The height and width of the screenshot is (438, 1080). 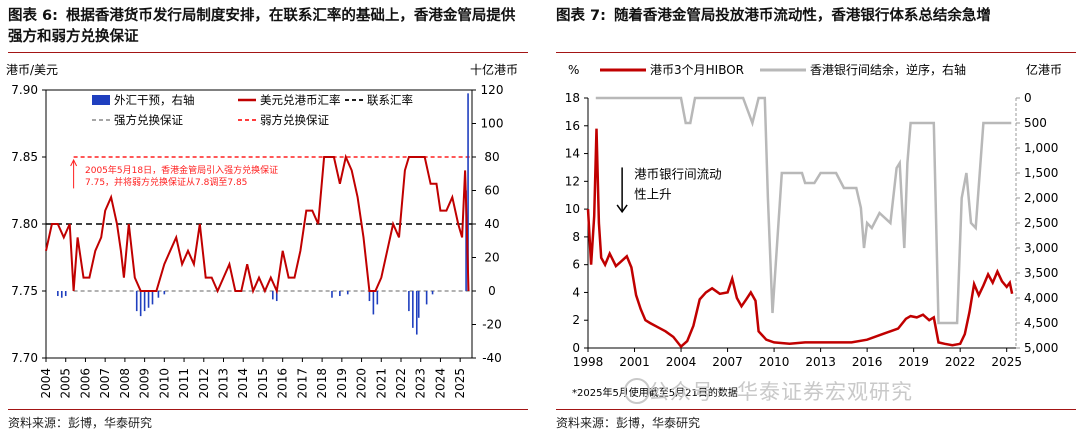 What do you see at coordinates (1044, 69) in the screenshot?
I see `right-axis-unit: 亿港币` at bounding box center [1044, 69].